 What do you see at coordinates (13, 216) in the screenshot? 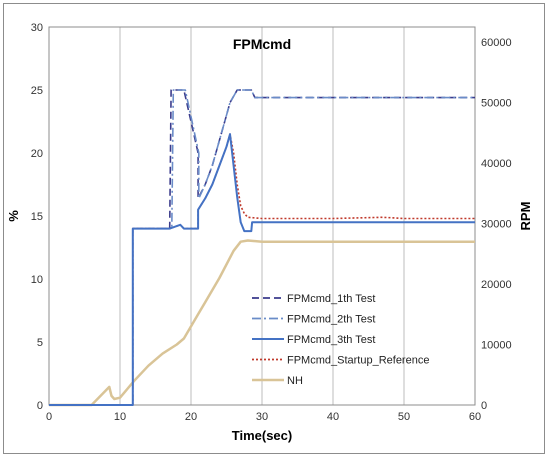
I see `y-axis-title: %` at bounding box center [13, 216].